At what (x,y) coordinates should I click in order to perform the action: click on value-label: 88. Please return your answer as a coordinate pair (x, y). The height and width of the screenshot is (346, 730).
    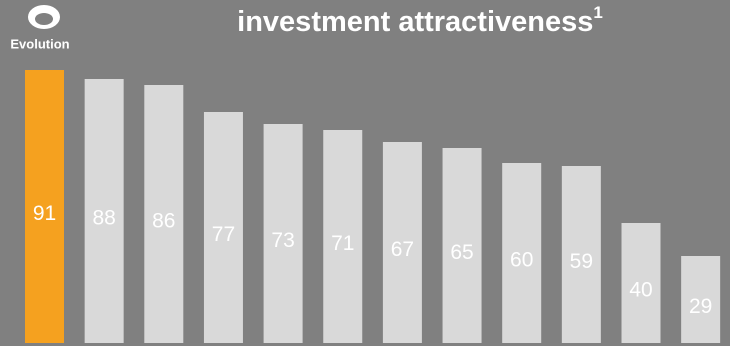
    Looking at the image, I should click on (103, 218).